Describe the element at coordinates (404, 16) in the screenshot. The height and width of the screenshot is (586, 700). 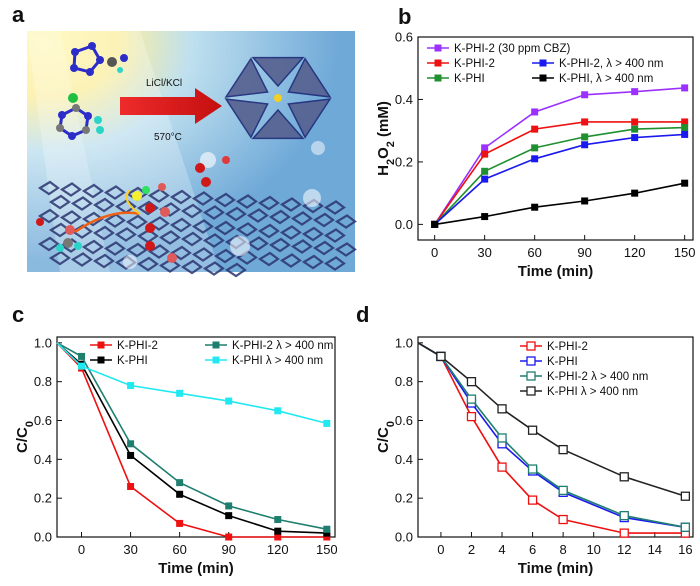
I see `panel-letter-b: b` at that location.